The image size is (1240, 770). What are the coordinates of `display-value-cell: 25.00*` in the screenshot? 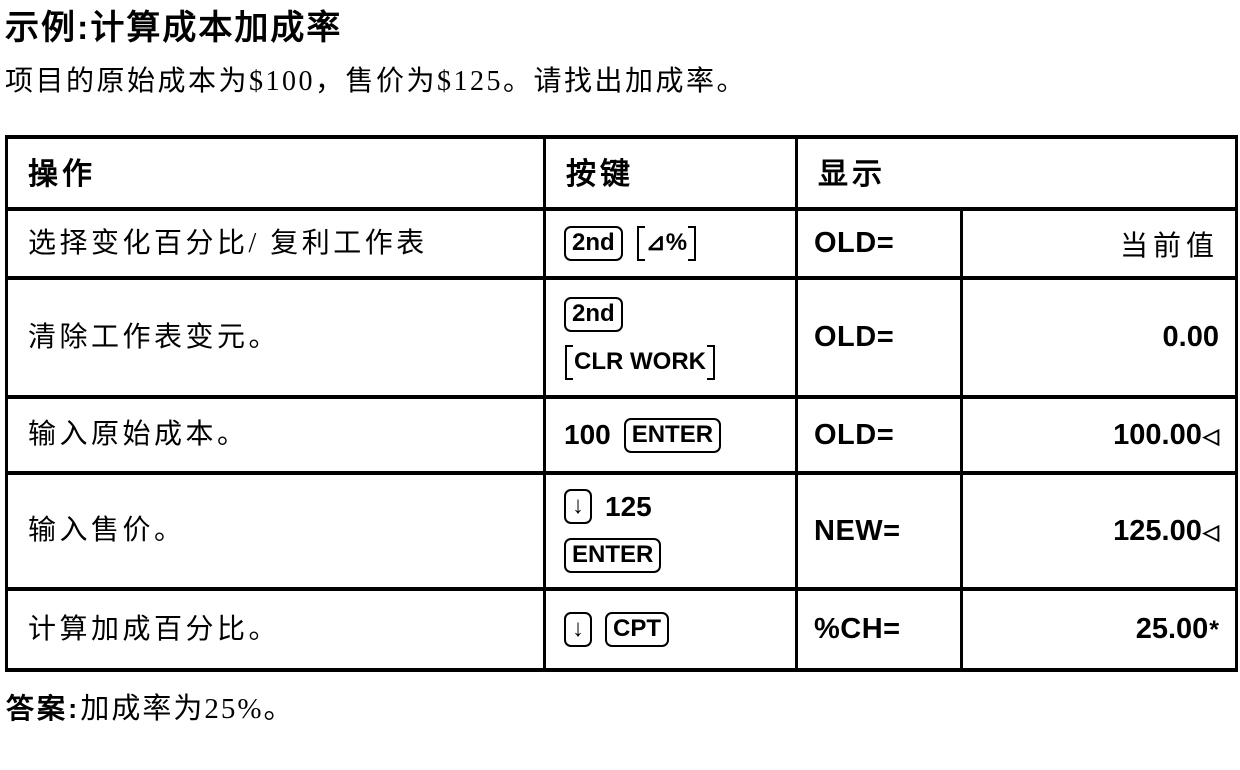 It's located at (1099, 630).